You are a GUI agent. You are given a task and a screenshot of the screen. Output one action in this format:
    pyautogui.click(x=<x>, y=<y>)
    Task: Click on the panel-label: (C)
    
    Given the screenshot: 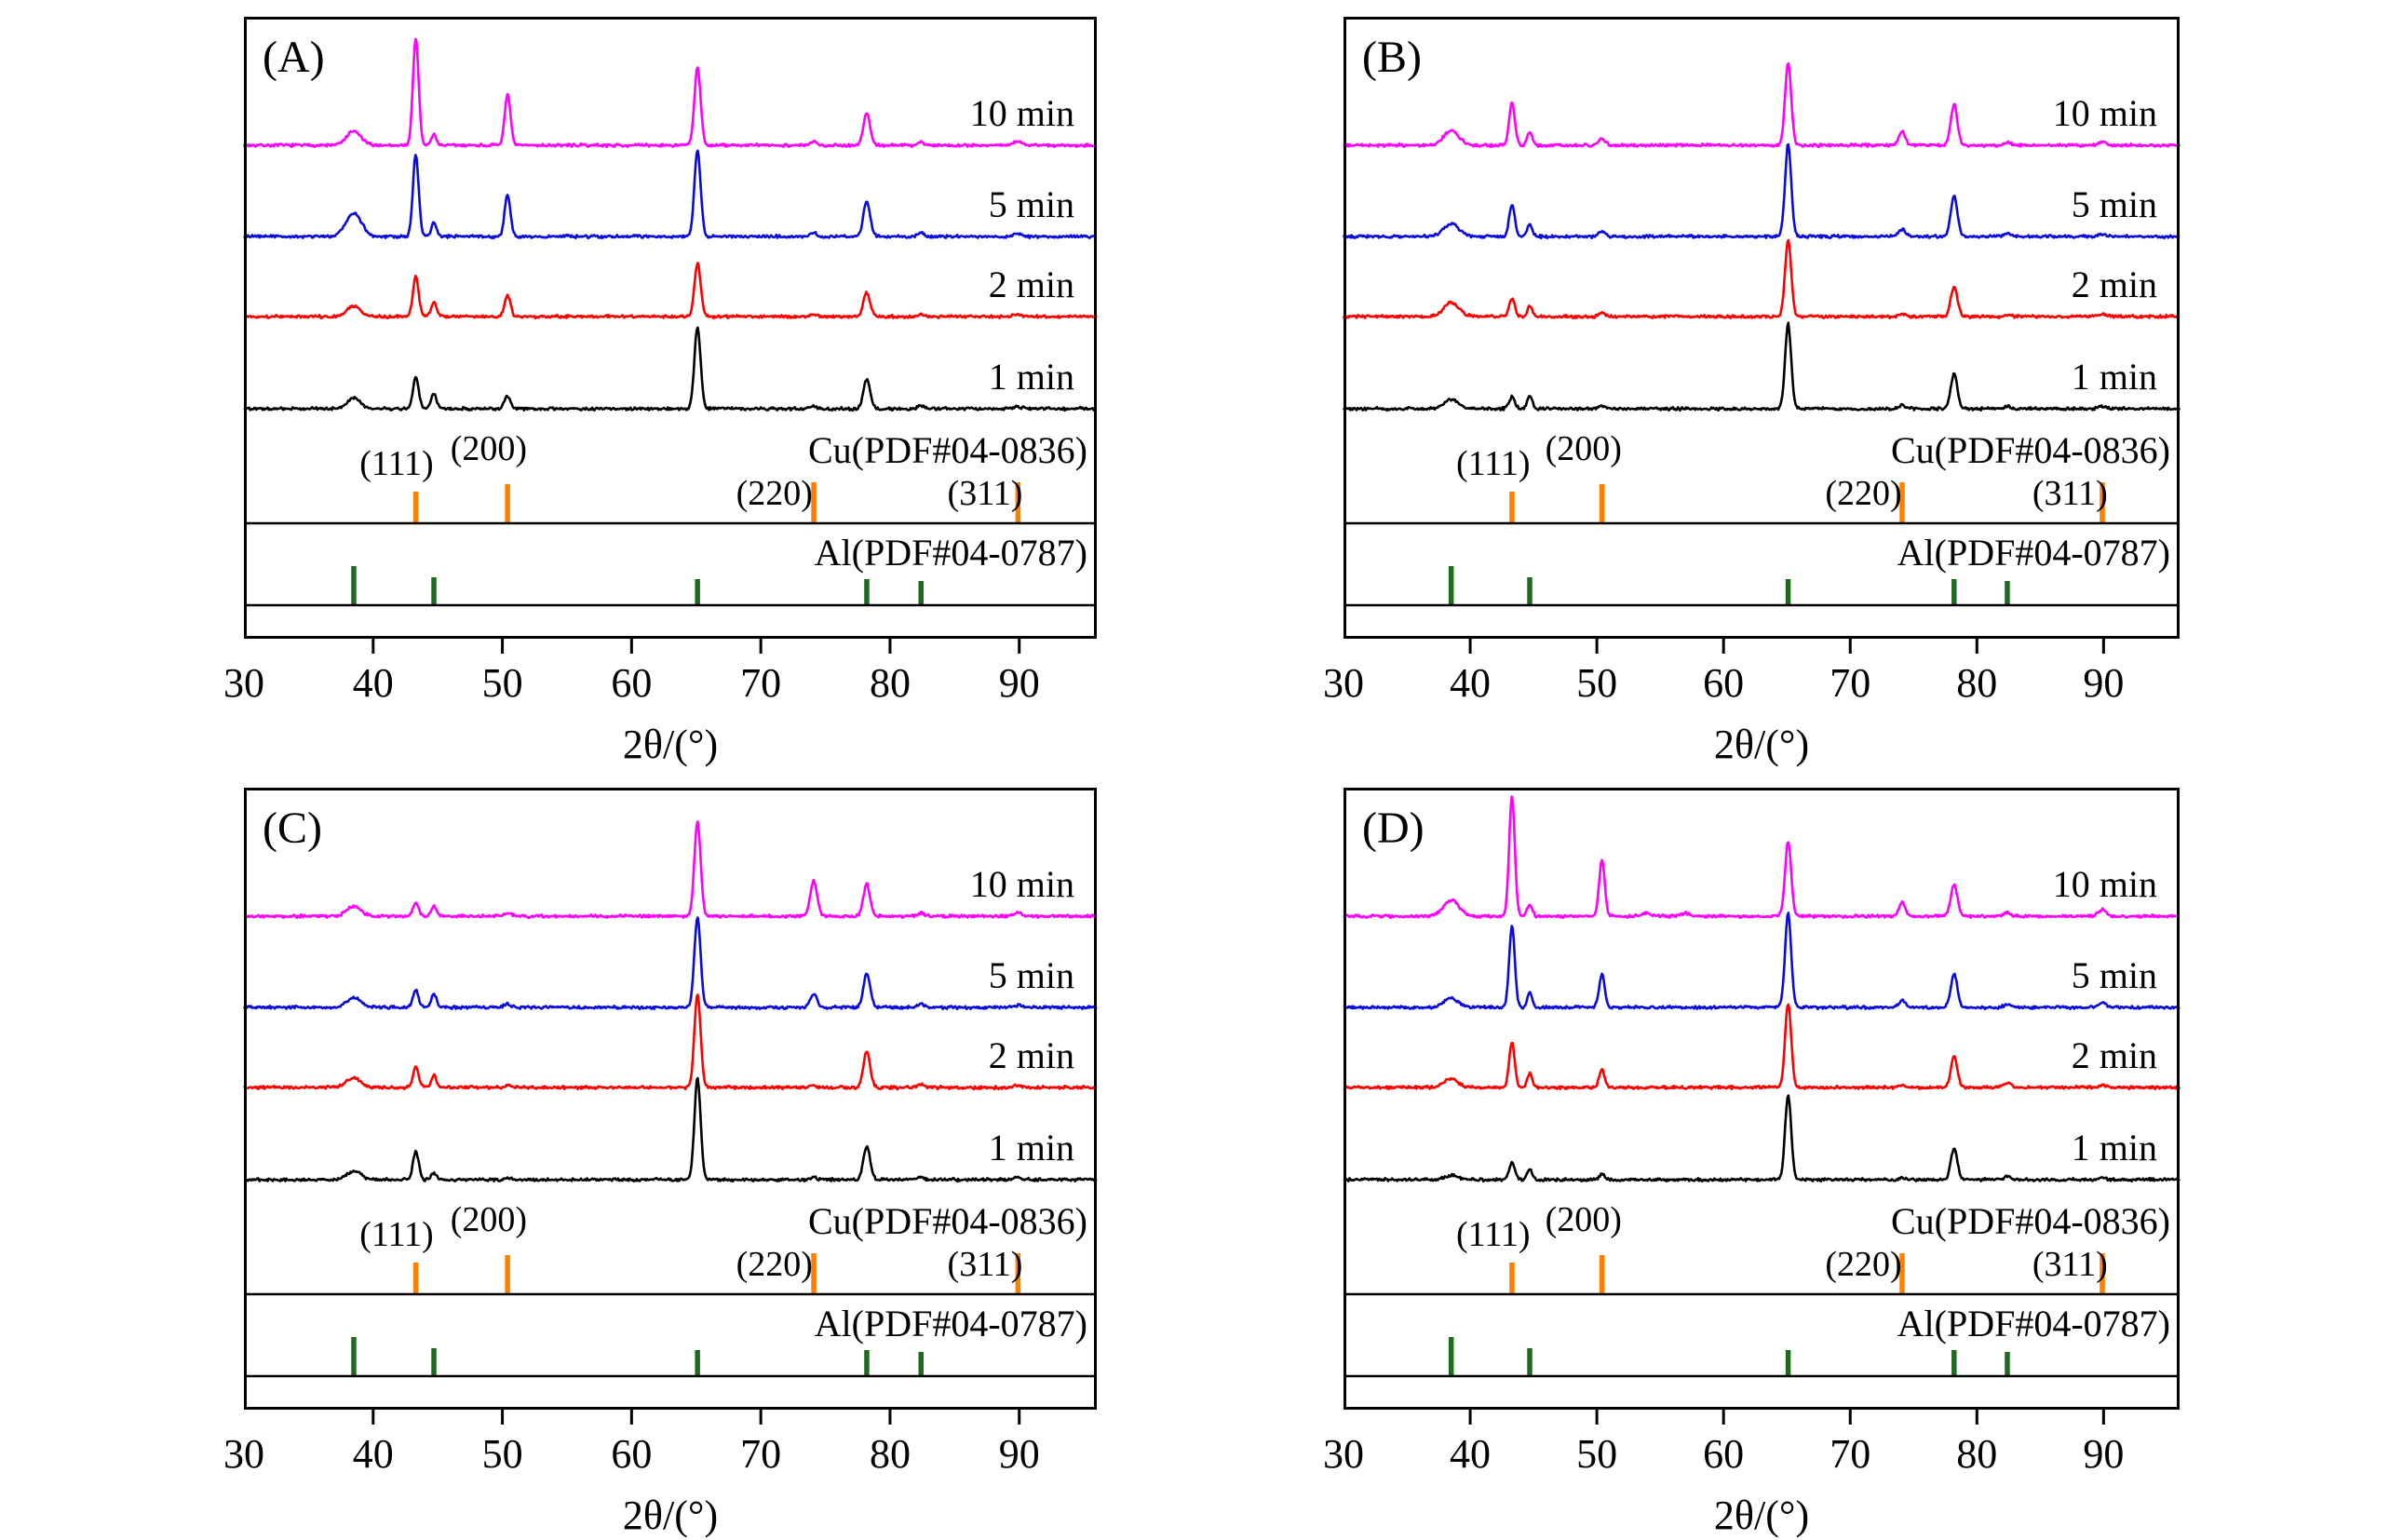 What is the action you would take?
    pyautogui.click(x=292, y=829)
    